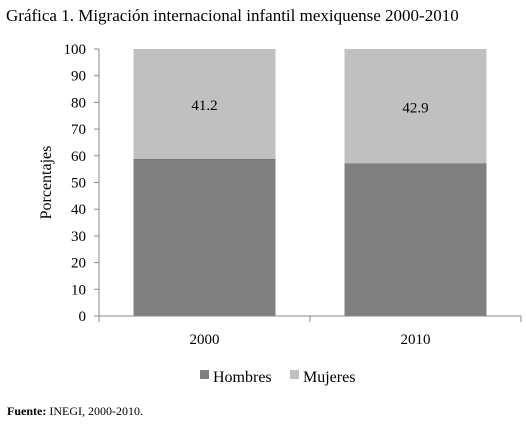 This screenshot has height=429, width=526. I want to click on bar-mujeres-2000, so click(204, 104).